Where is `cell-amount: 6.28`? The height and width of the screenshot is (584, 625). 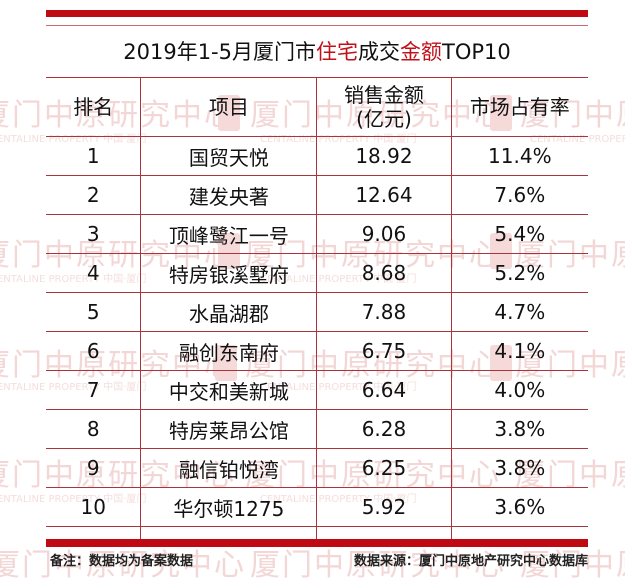
cell-amount: 6.28 is located at coordinates (384, 429).